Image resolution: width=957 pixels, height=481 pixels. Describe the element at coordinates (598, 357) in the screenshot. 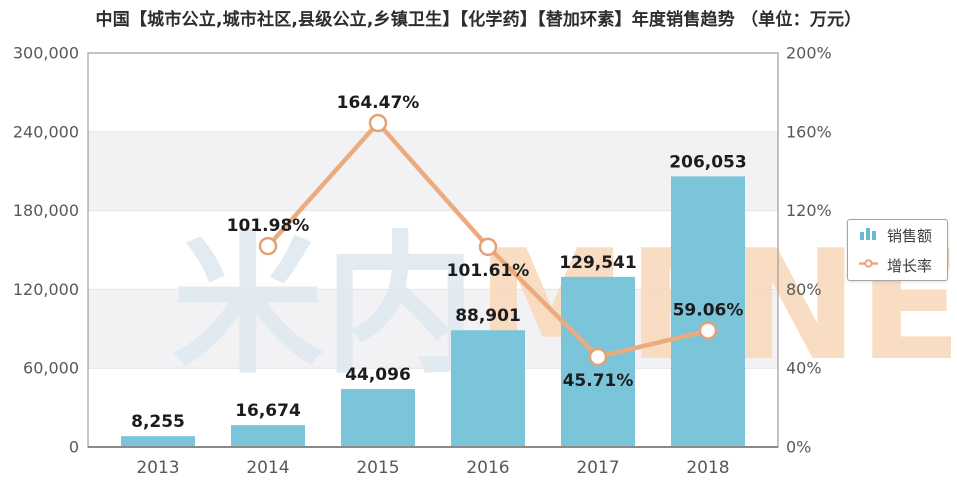

I see `growth-marker-2017` at that location.